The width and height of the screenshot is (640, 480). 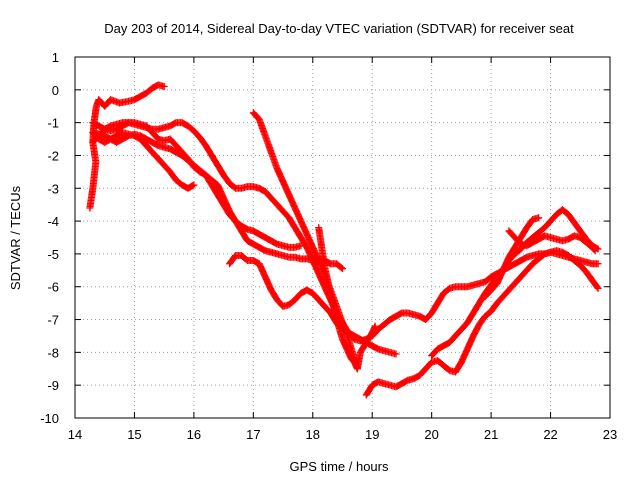 What do you see at coordinates (53, 155) in the screenshot?
I see `y-tick-label: -2` at bounding box center [53, 155].